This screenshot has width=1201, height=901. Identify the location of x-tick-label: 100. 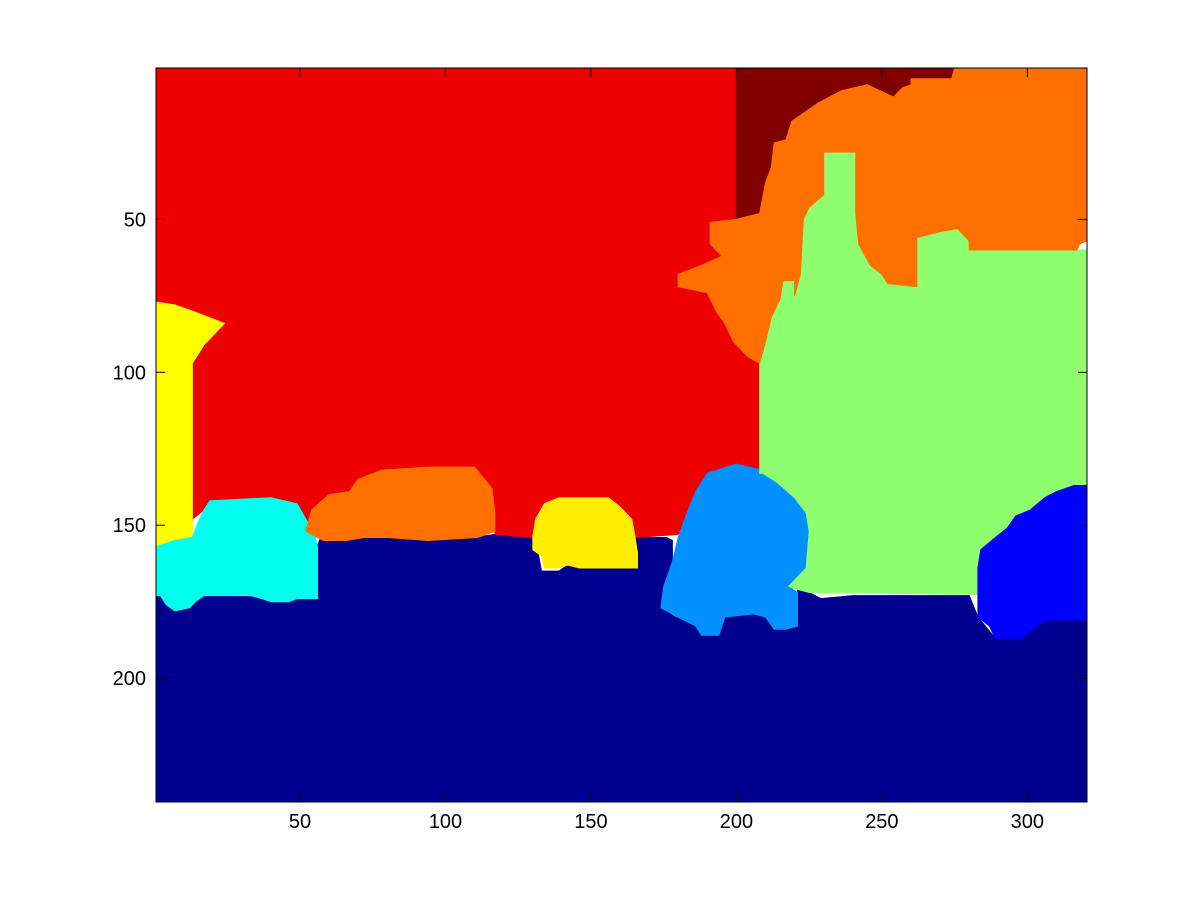
(445, 822).